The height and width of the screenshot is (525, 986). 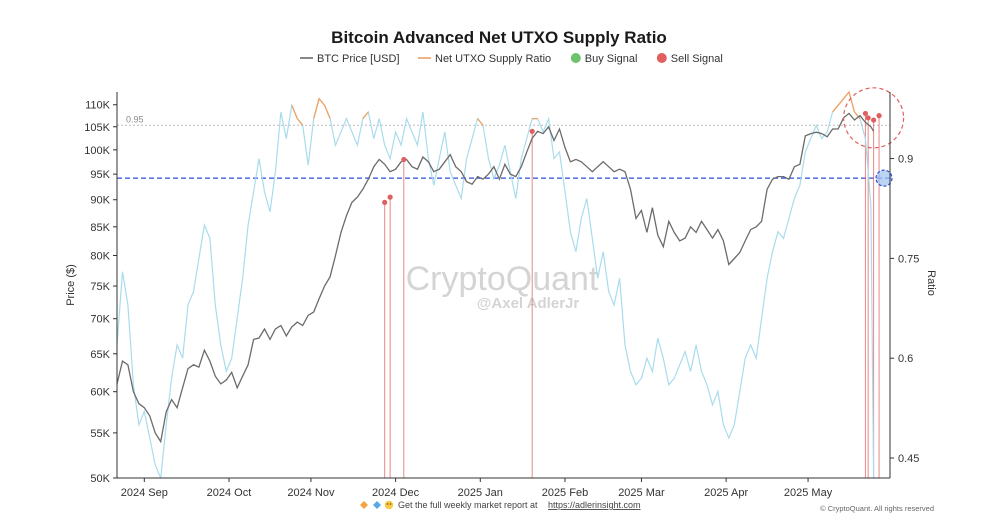 I want to click on reference-lines: 0.95, so click(x=503, y=146).